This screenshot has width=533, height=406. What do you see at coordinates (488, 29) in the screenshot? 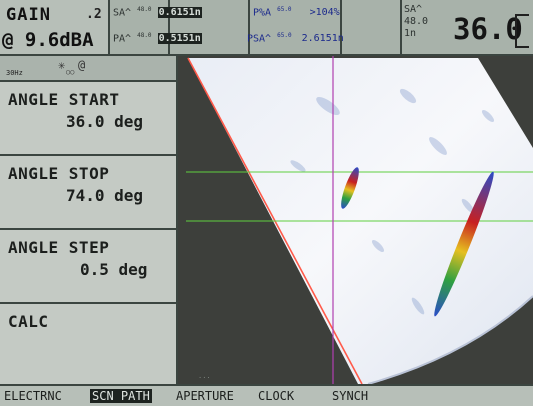
I see `angle-readout: 36.0` at bounding box center [488, 29].